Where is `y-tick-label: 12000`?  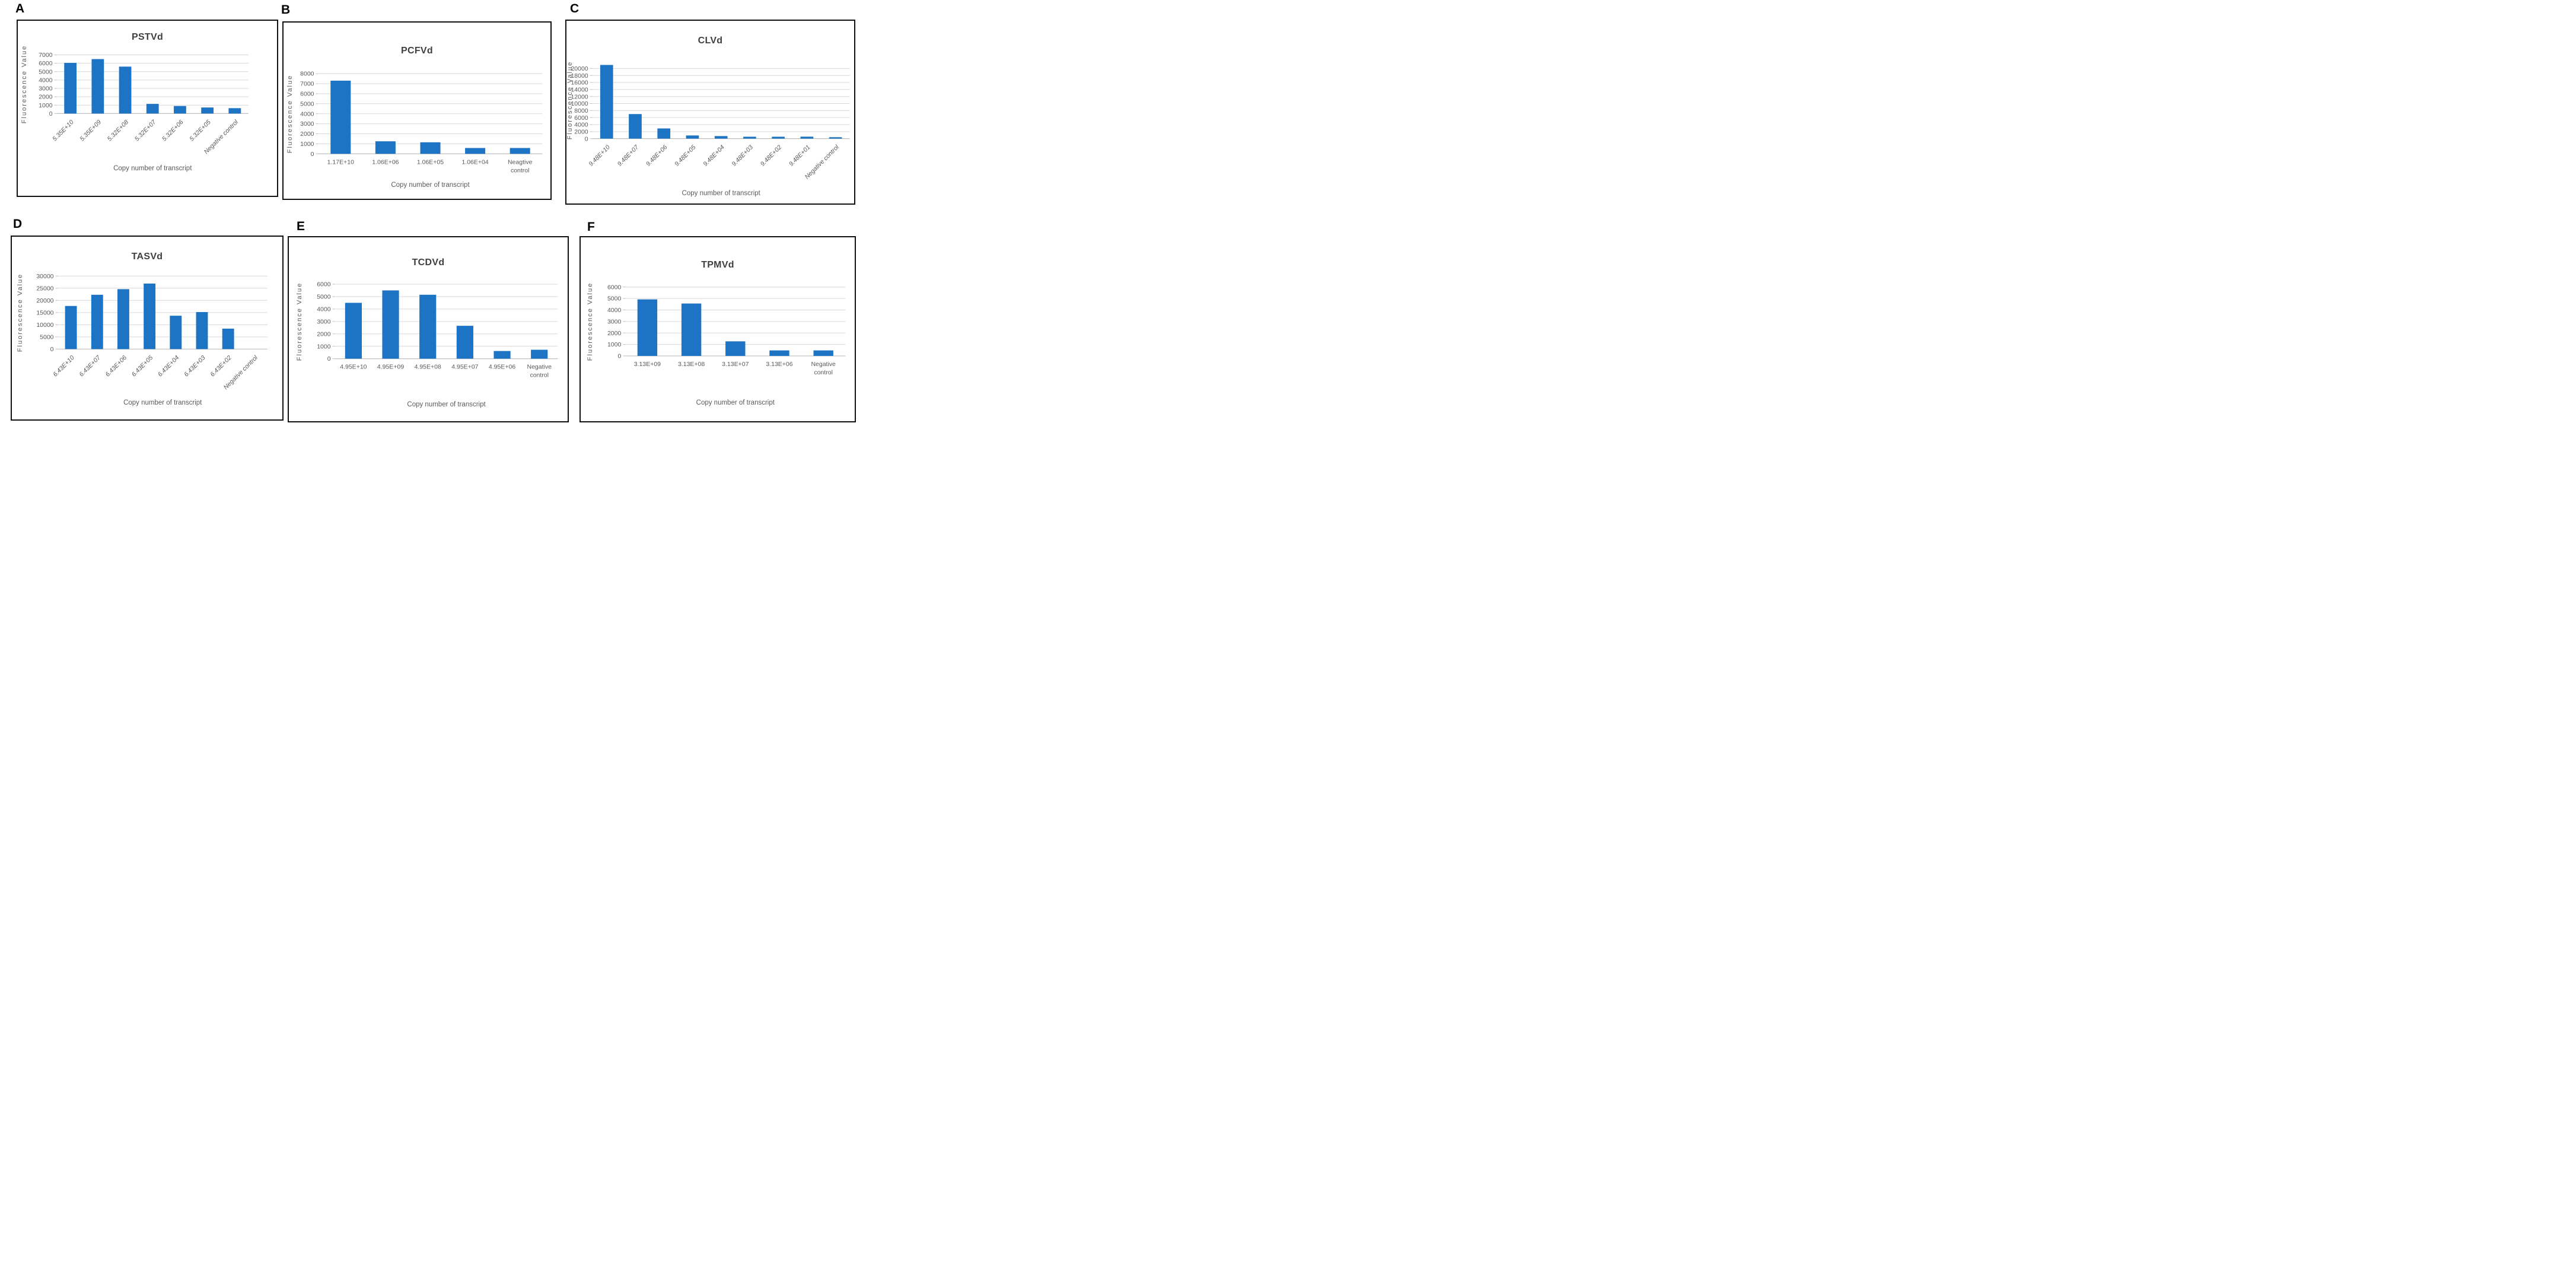
y-tick-label: 12000 is located at coordinates (579, 96).